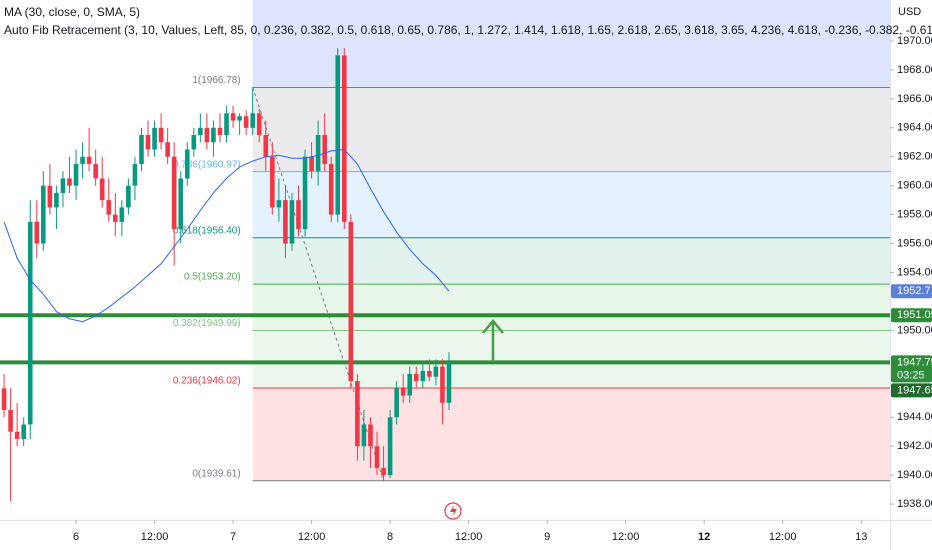 The image size is (932, 550). I want to click on y-tick-label: 1966.00, so click(914, 99).